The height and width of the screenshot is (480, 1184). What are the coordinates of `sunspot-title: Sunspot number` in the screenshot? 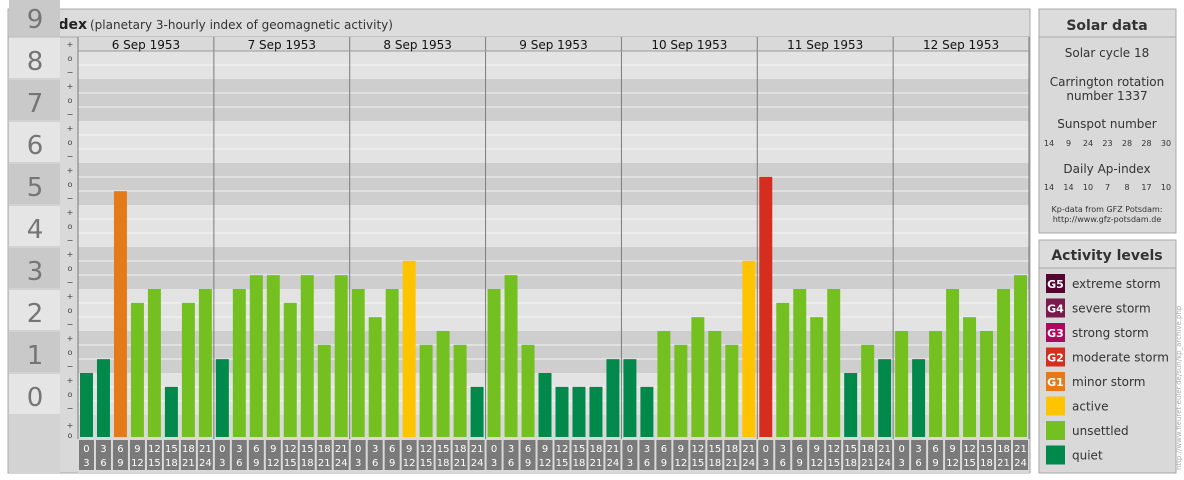 It's located at (1106, 124).